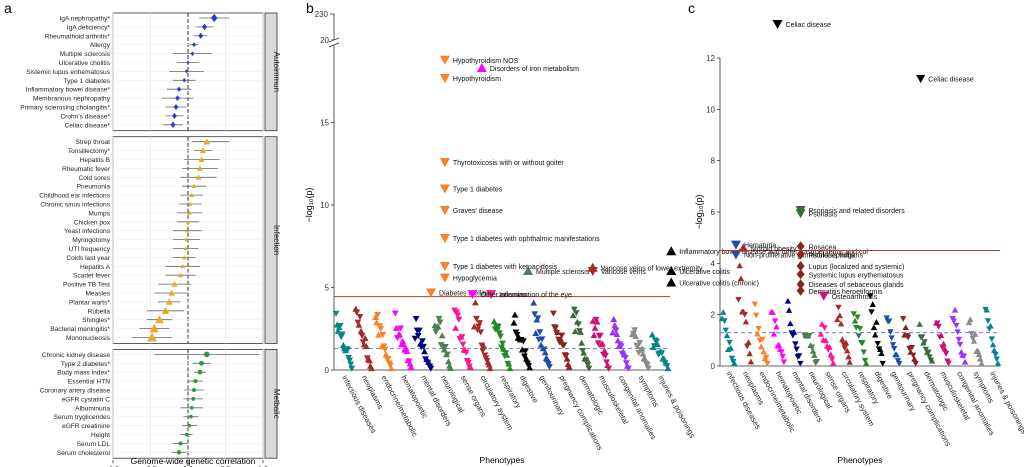  Describe the element at coordinates (88, 338) in the screenshot. I see `row-label: Mononucleosis` at that location.